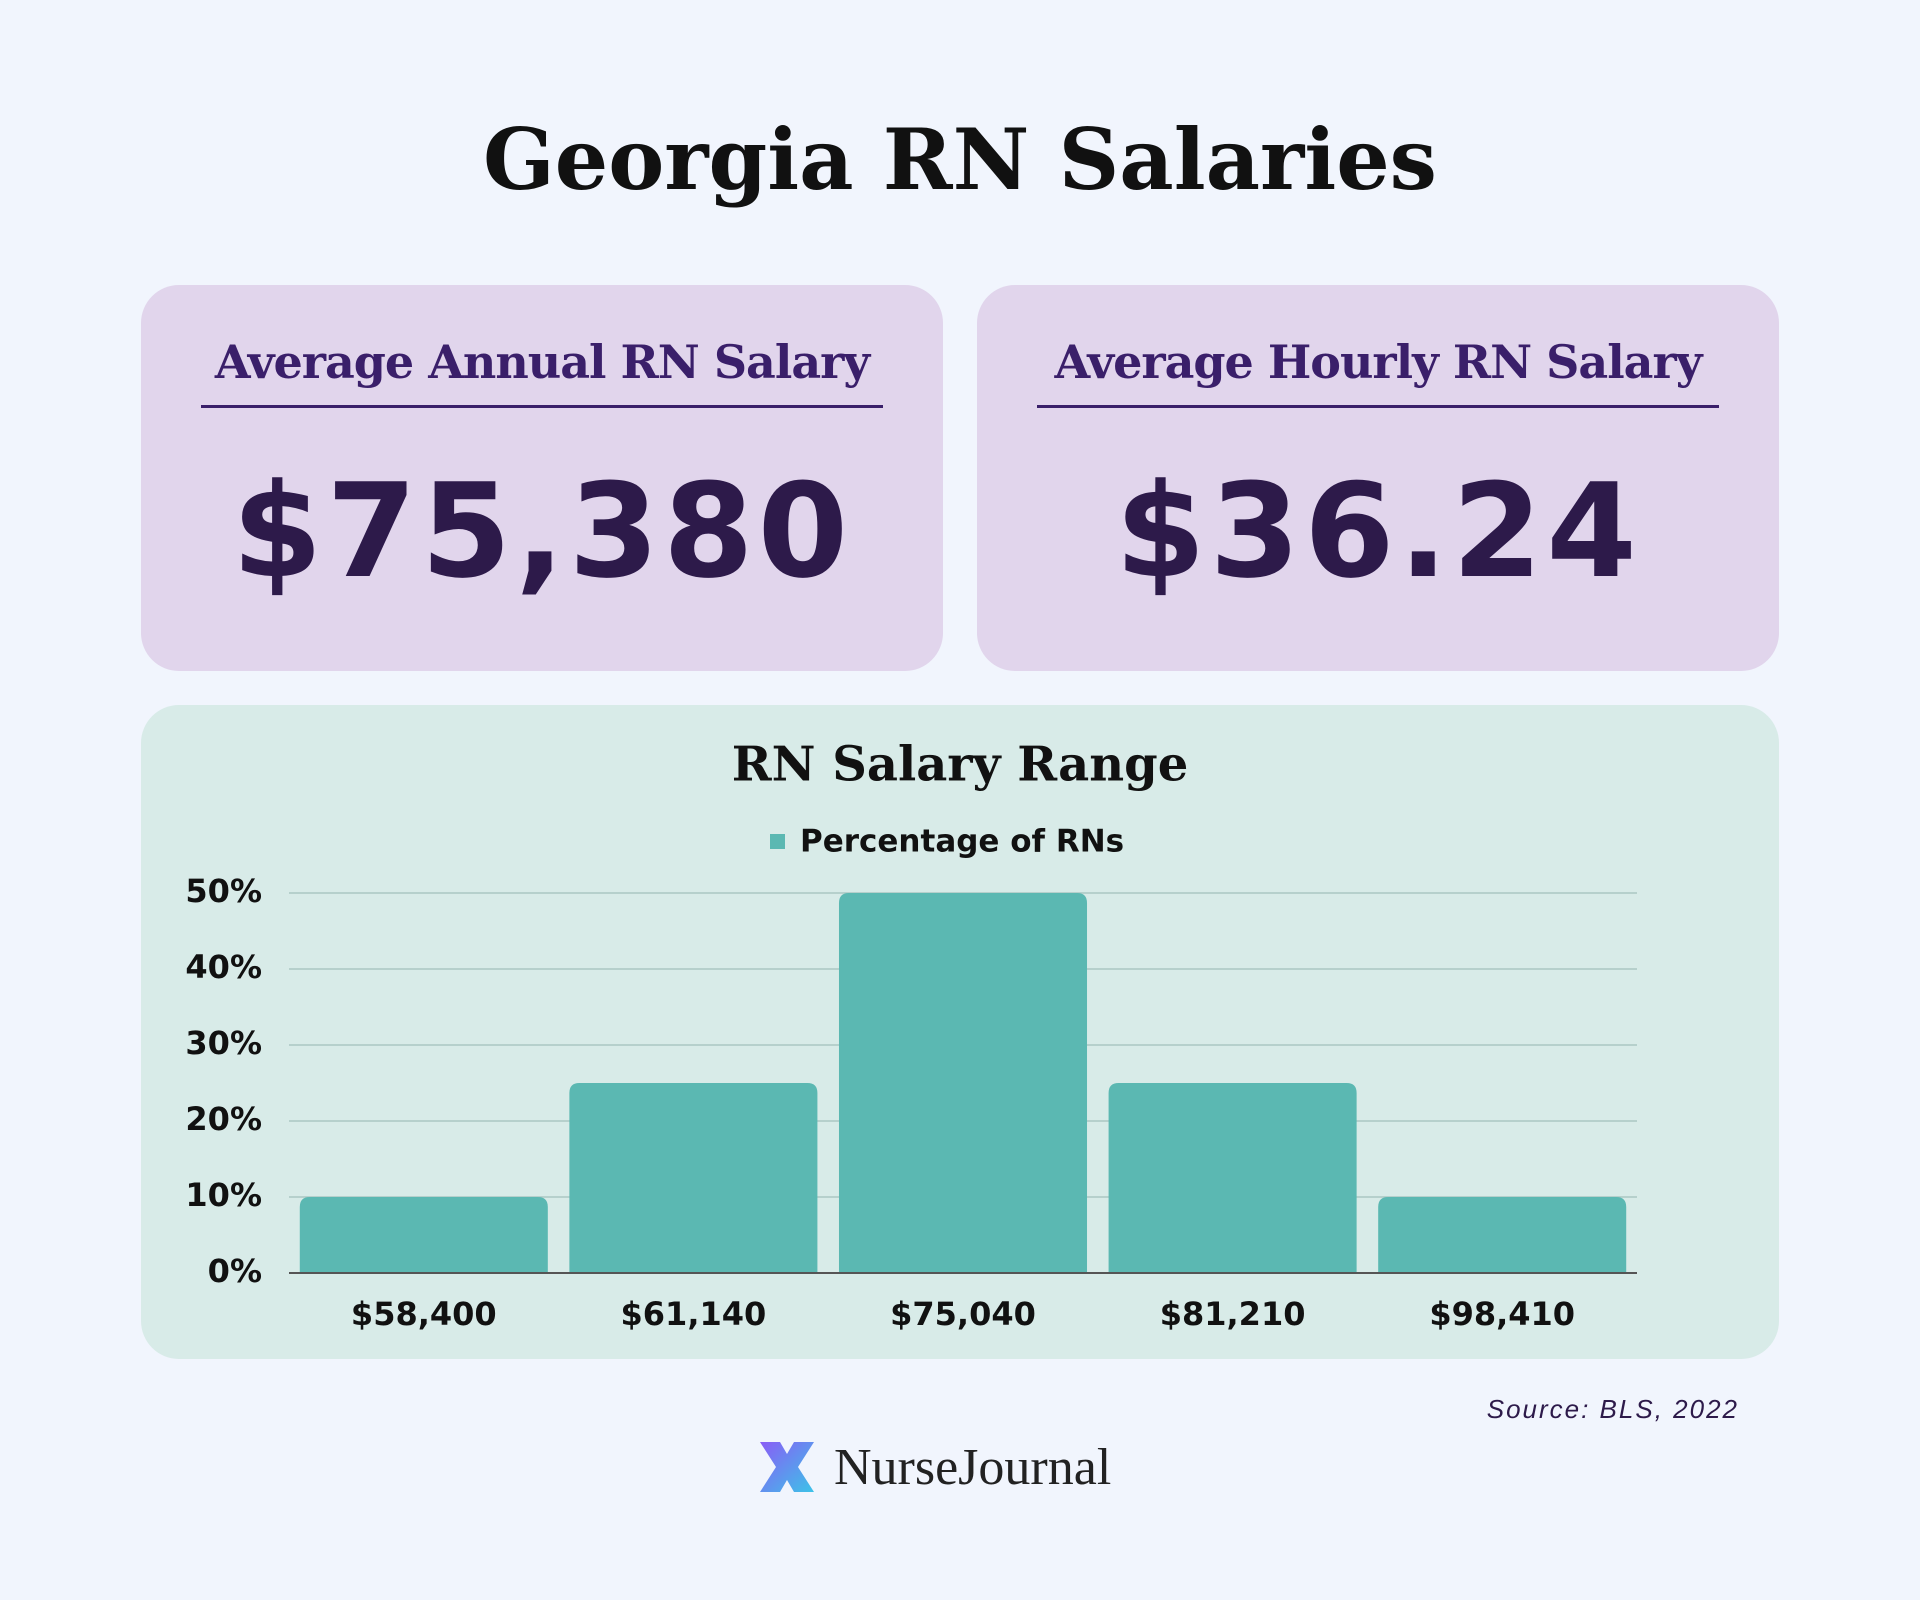 The image size is (1920, 1600). What do you see at coordinates (223, 1195) in the screenshot?
I see `y-tick-label: 10%` at bounding box center [223, 1195].